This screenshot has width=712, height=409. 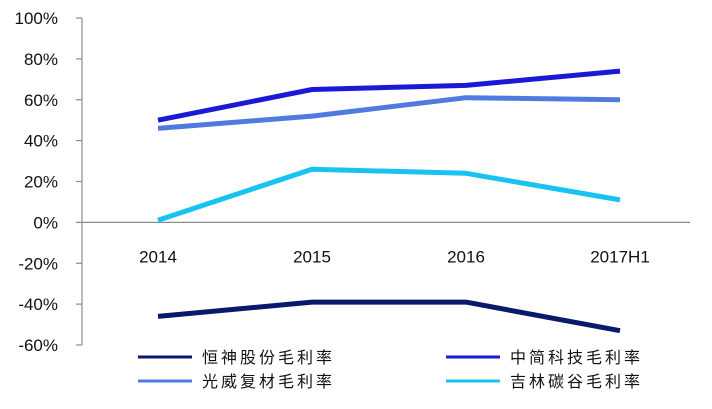 What do you see at coordinates (38, 263) in the screenshot?
I see `y-tick-label: -20%` at bounding box center [38, 263].